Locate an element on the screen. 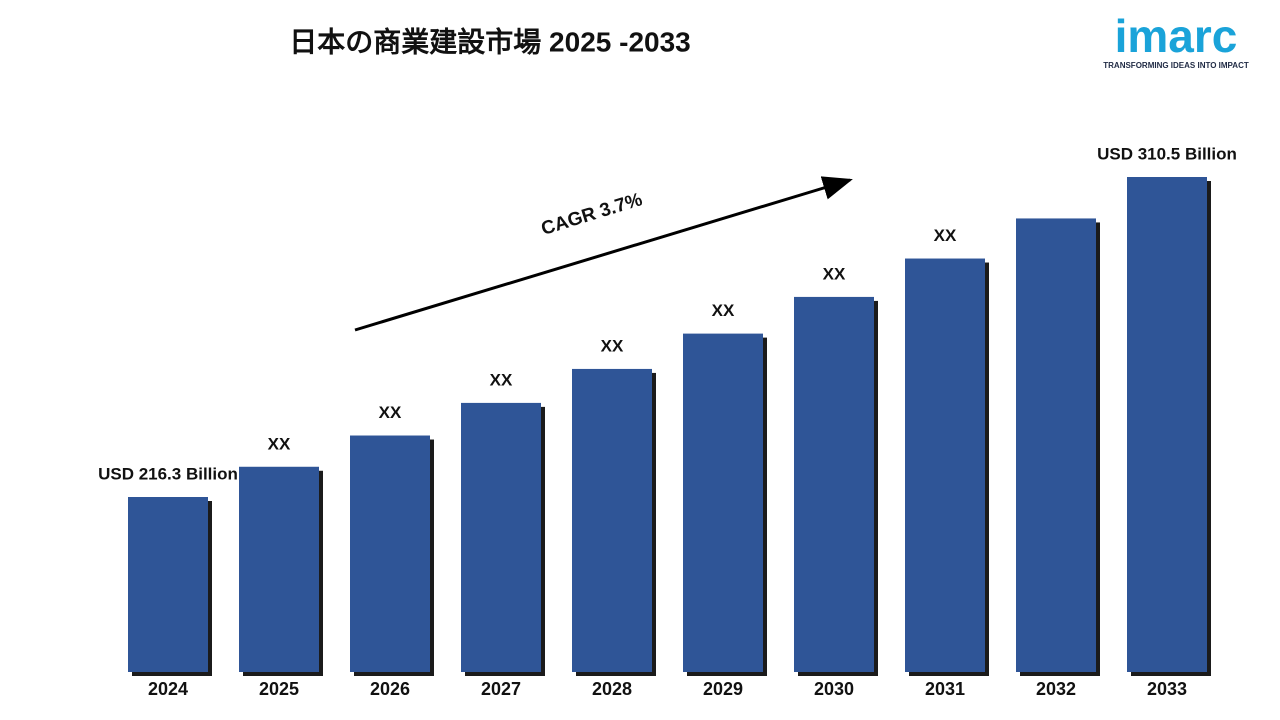  value-label: USD 310.5 Billion is located at coordinates (1167, 153).